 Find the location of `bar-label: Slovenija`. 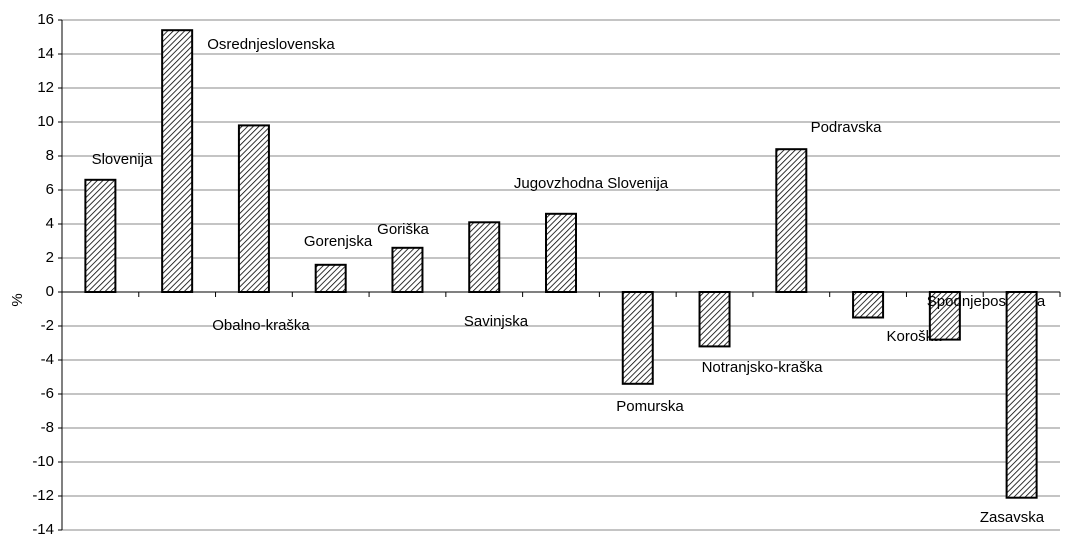

bar-label: Slovenija is located at coordinates (123, 159).